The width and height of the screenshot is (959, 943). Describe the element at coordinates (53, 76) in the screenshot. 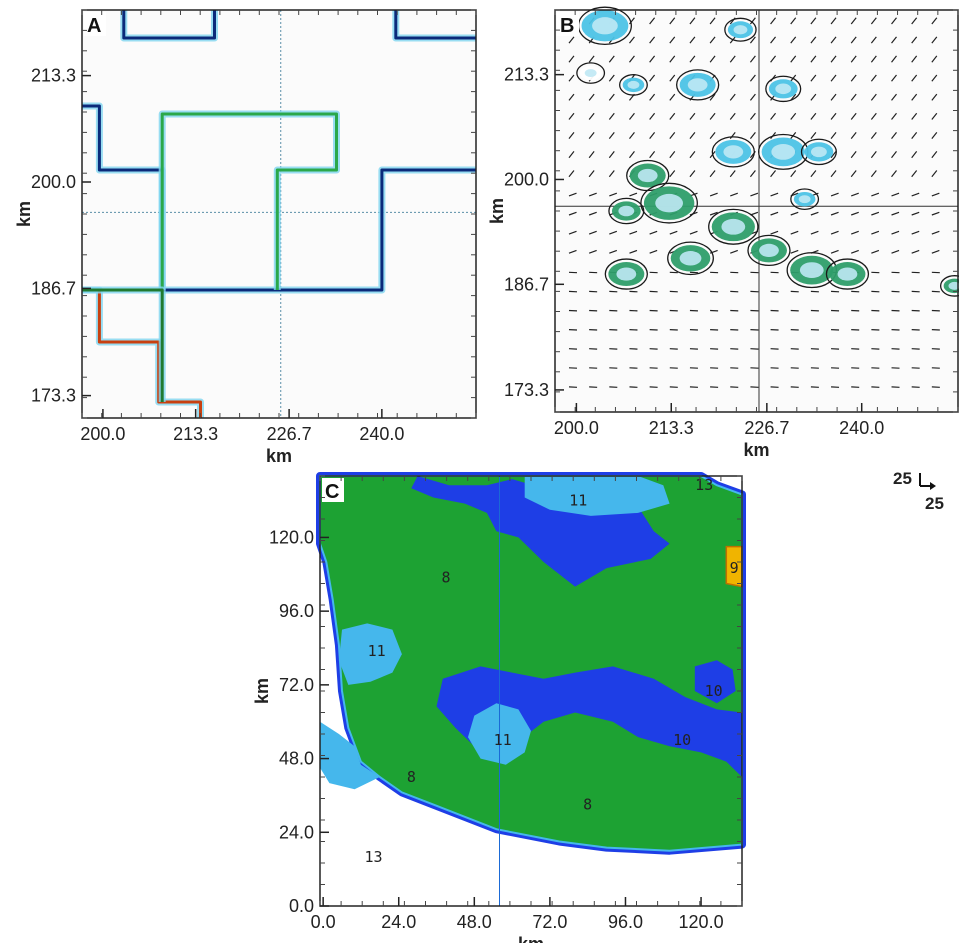

I see `y-tick-label: 213.3` at that location.